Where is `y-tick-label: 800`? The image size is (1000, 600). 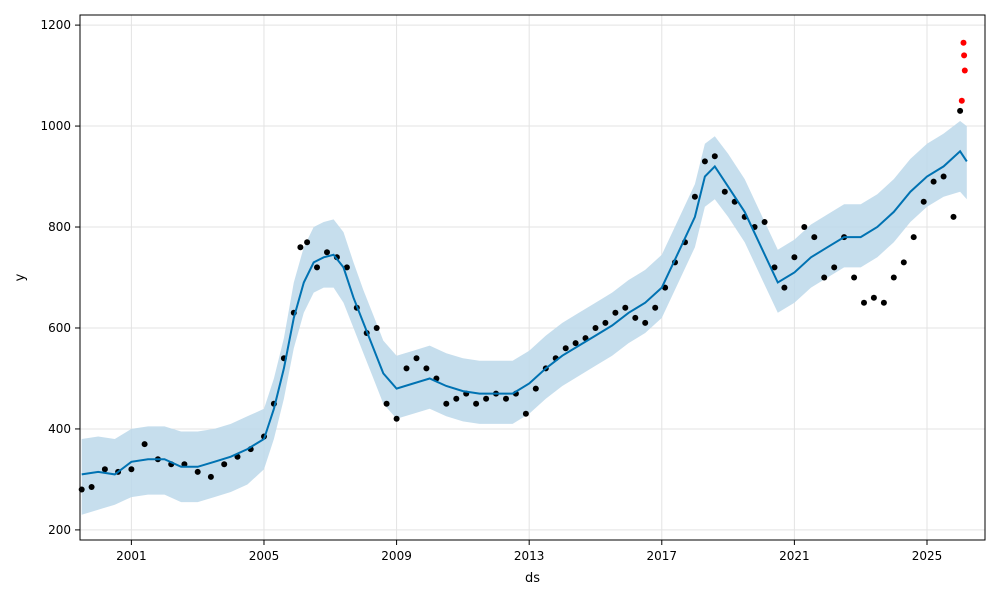
y-tick-label: 800 is located at coordinates (59, 227).